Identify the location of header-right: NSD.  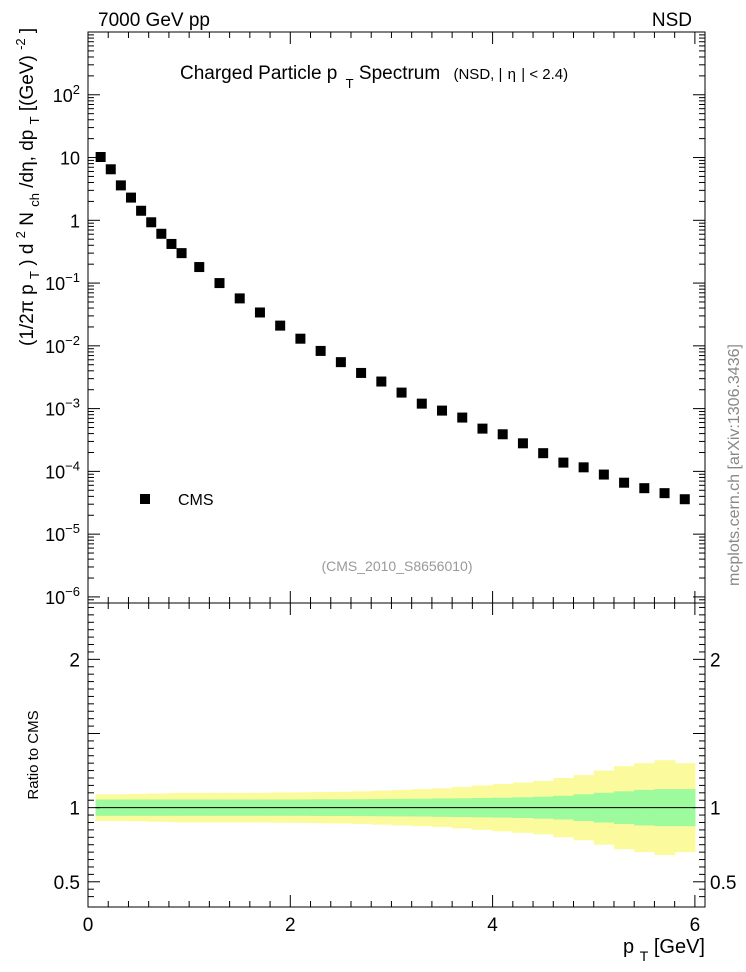
(672, 20).